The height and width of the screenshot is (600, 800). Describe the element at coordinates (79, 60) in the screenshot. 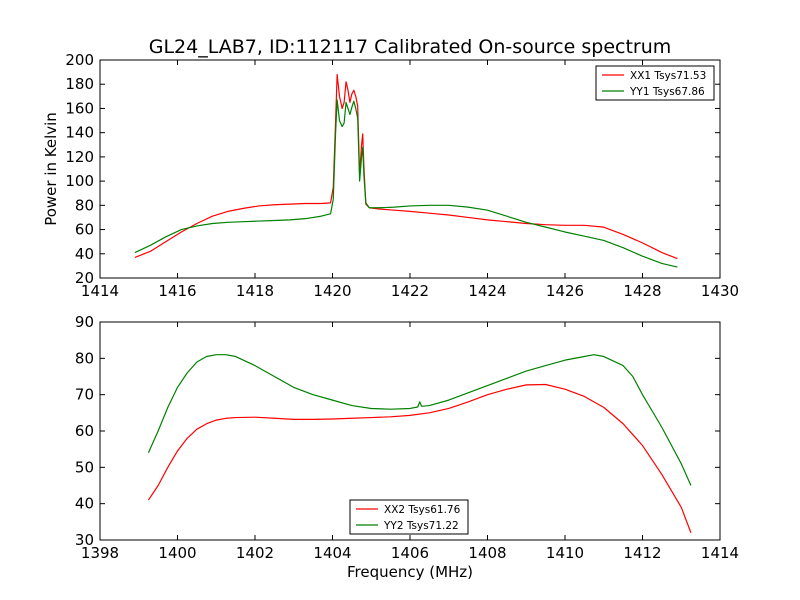

I see `y-tick-label: 200` at that location.